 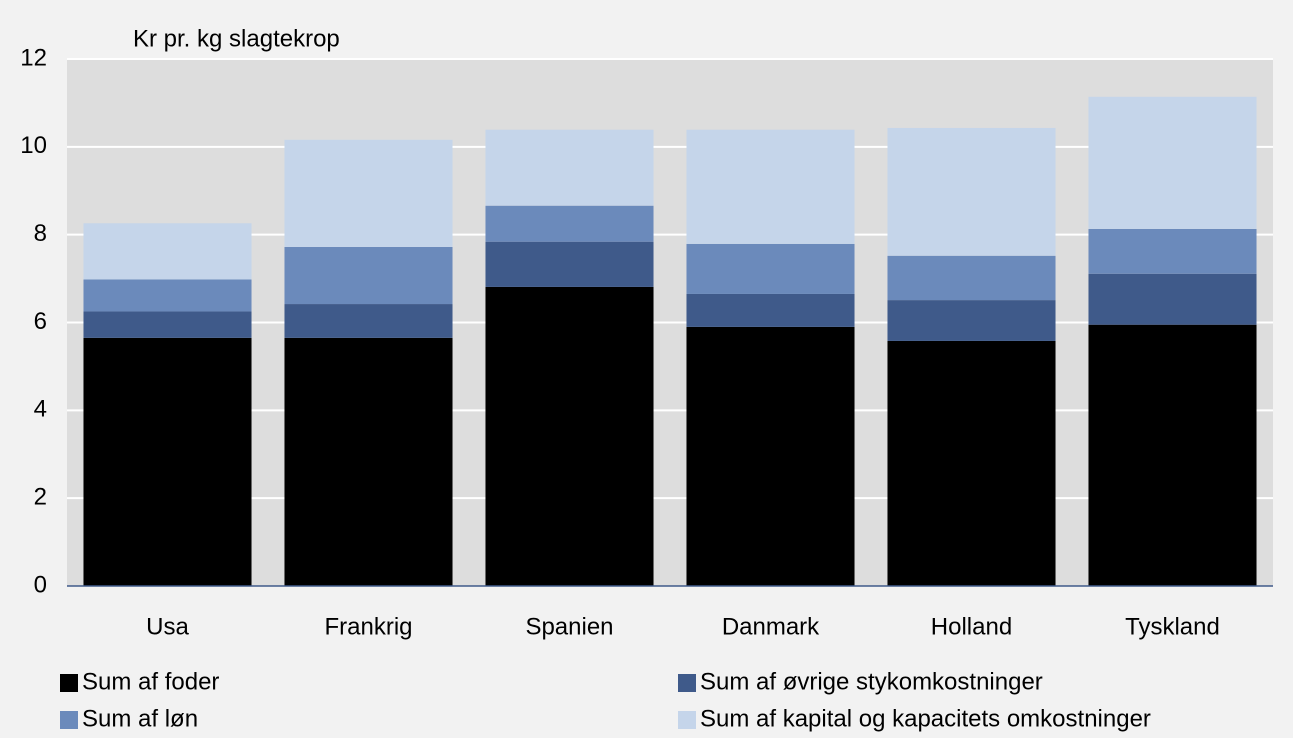 I want to click on x-tick-label: Spanien, so click(x=569, y=626).